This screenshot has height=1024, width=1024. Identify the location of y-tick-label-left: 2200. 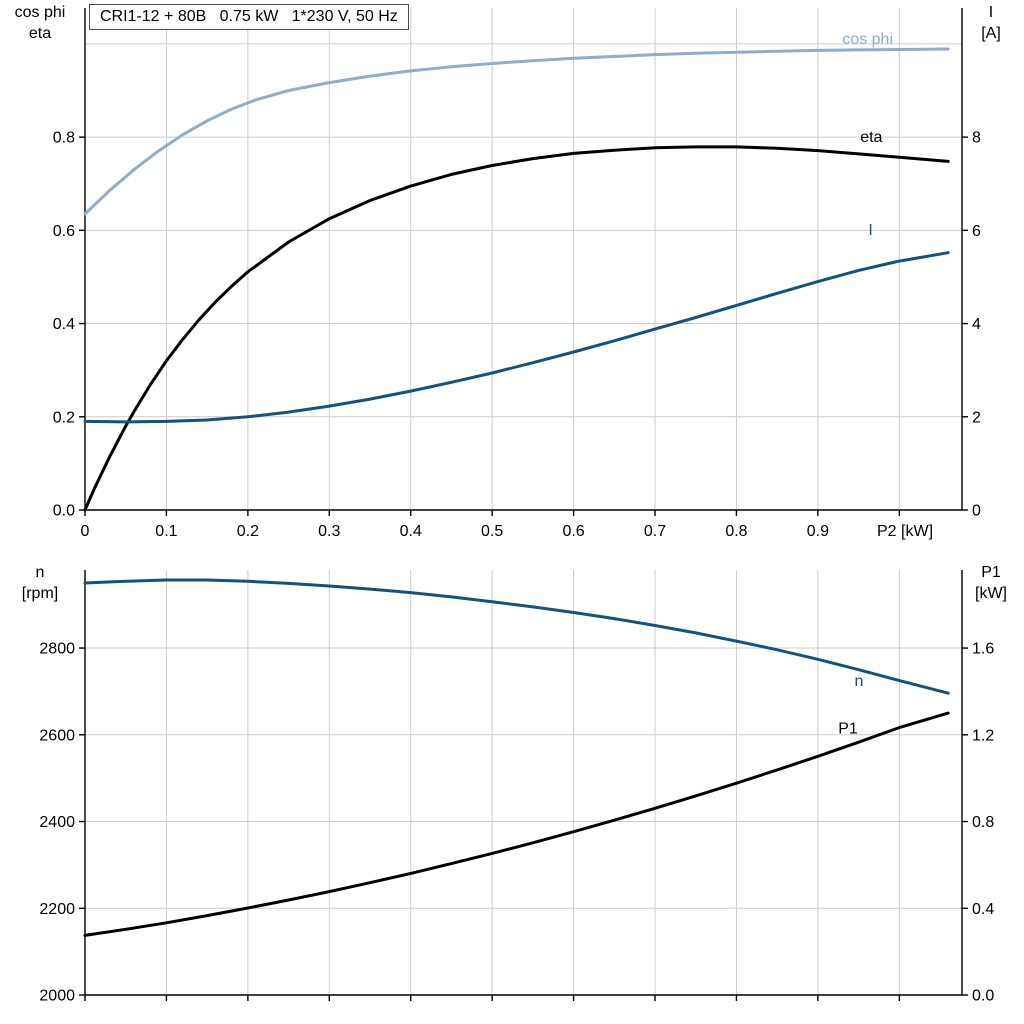
(57, 909).